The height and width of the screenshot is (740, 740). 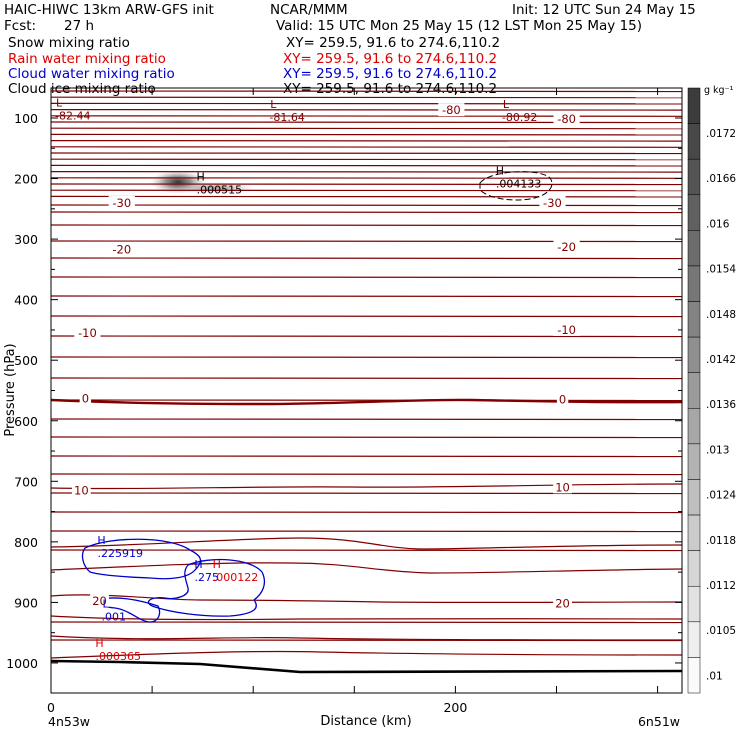 I want to click on cloud-water-contour, so click(x=206, y=587).